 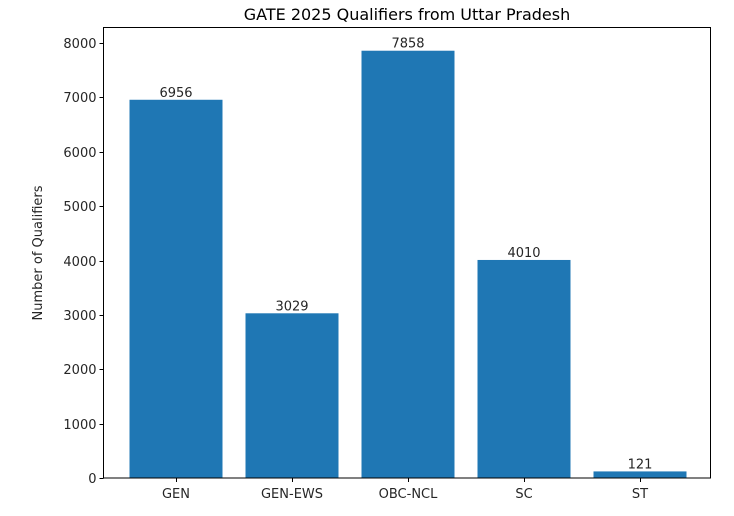 I want to click on y-axis-label: Number of Qualifiers, so click(x=38, y=252).